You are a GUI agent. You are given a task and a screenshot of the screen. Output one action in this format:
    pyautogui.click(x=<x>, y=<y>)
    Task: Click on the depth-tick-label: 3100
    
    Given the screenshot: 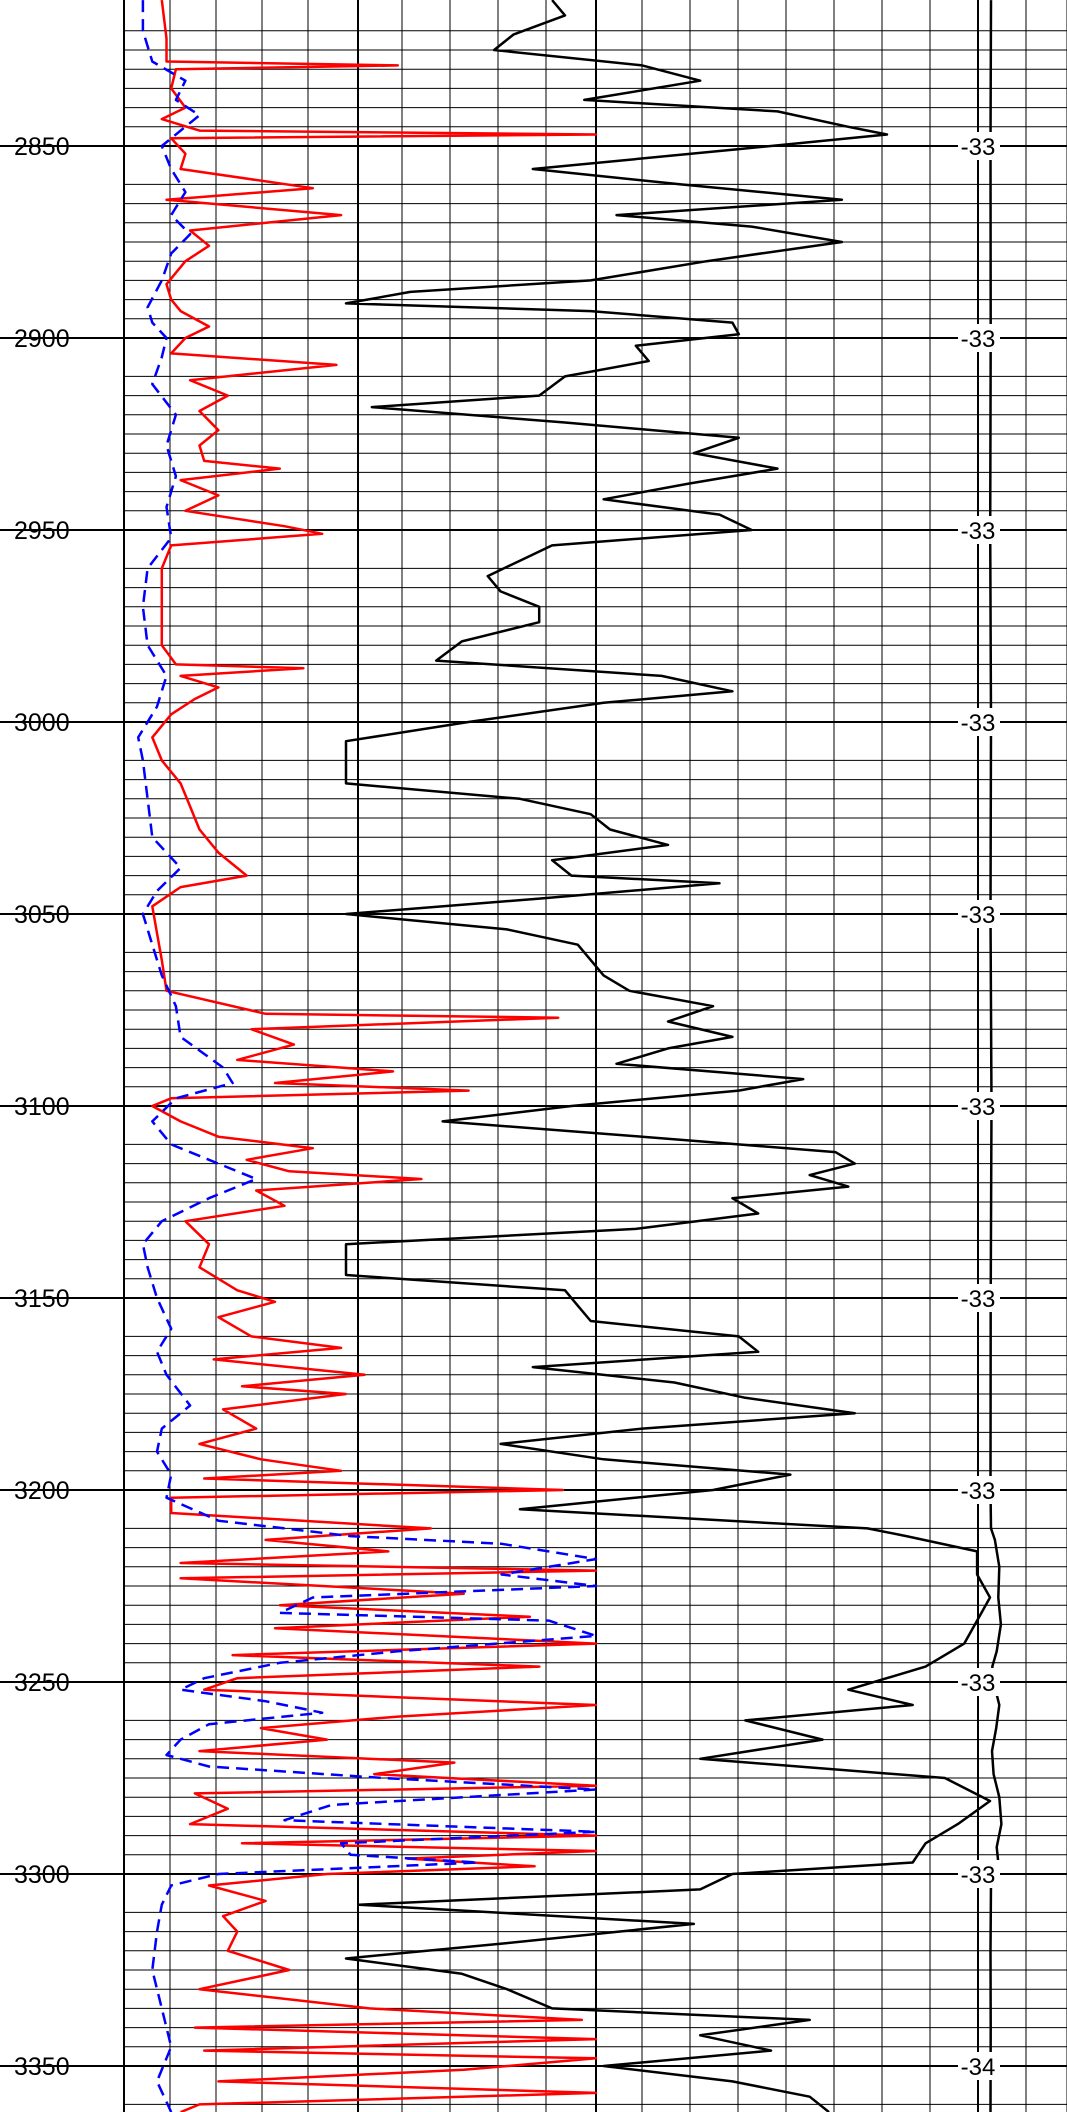 What is the action you would take?
    pyautogui.click(x=42, y=1107)
    